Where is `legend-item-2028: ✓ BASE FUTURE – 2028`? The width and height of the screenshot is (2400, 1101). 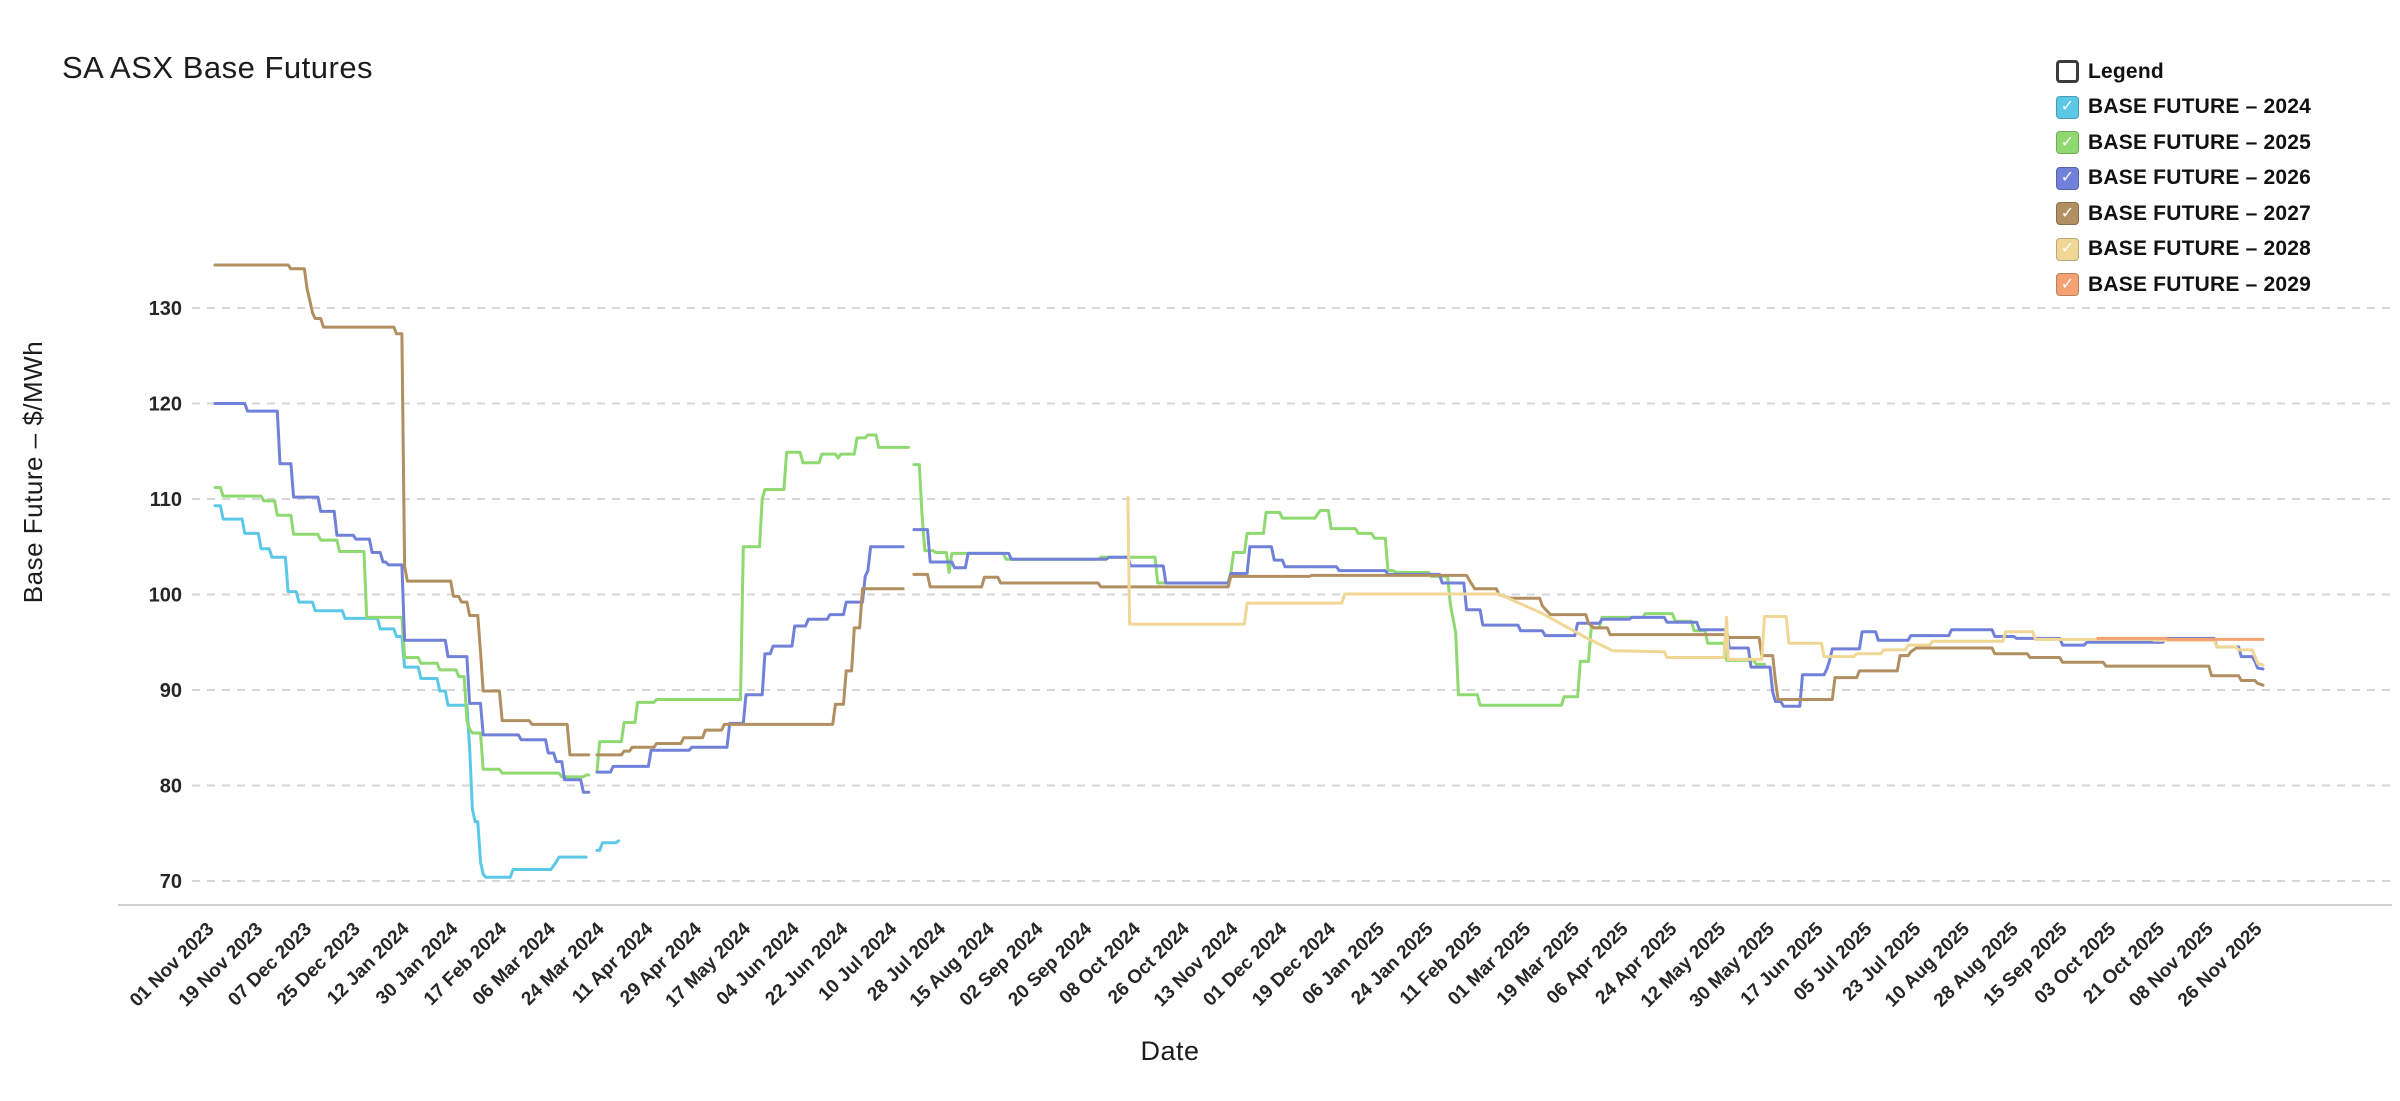 legend-item-2028: ✓ BASE FUTURE – 2028 is located at coordinates (2184, 249).